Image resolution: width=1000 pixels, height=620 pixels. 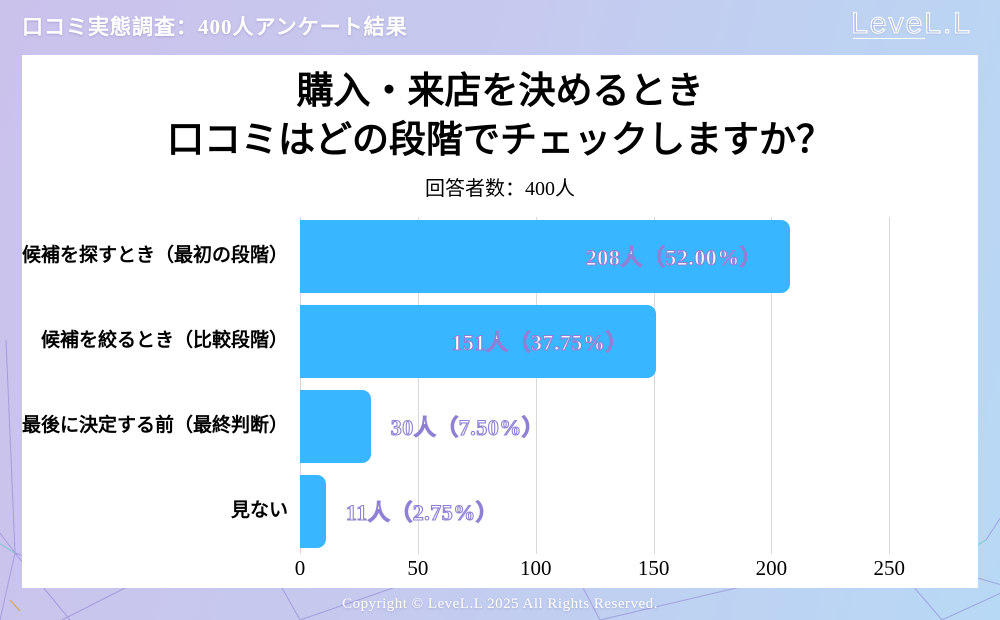 I want to click on category-label: 最後に決定する前（最終判断）, so click(x=155, y=425).